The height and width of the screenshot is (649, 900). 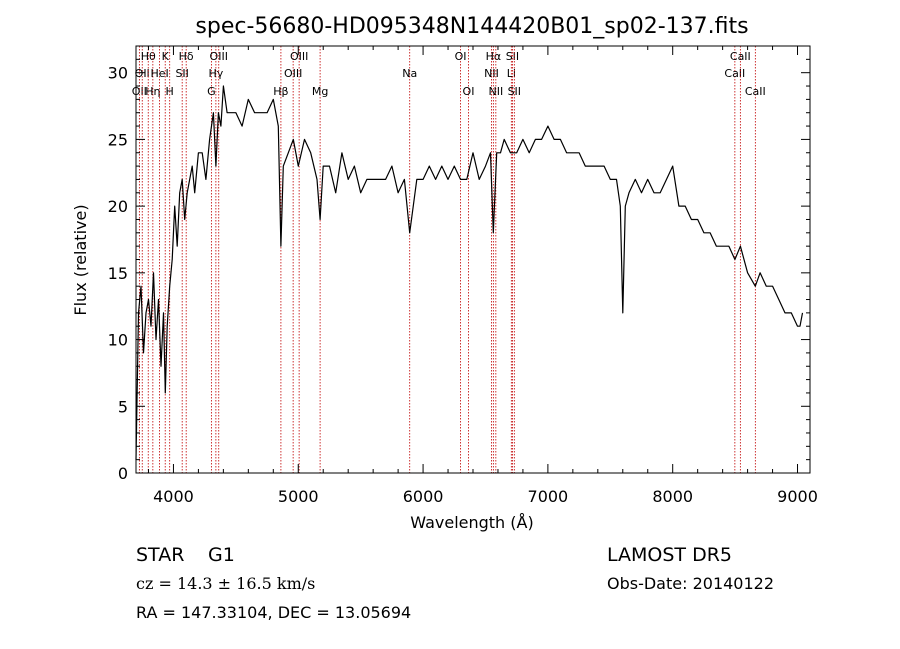 What do you see at coordinates (734, 73) in the screenshot?
I see `line-label-25: CaII` at bounding box center [734, 73].